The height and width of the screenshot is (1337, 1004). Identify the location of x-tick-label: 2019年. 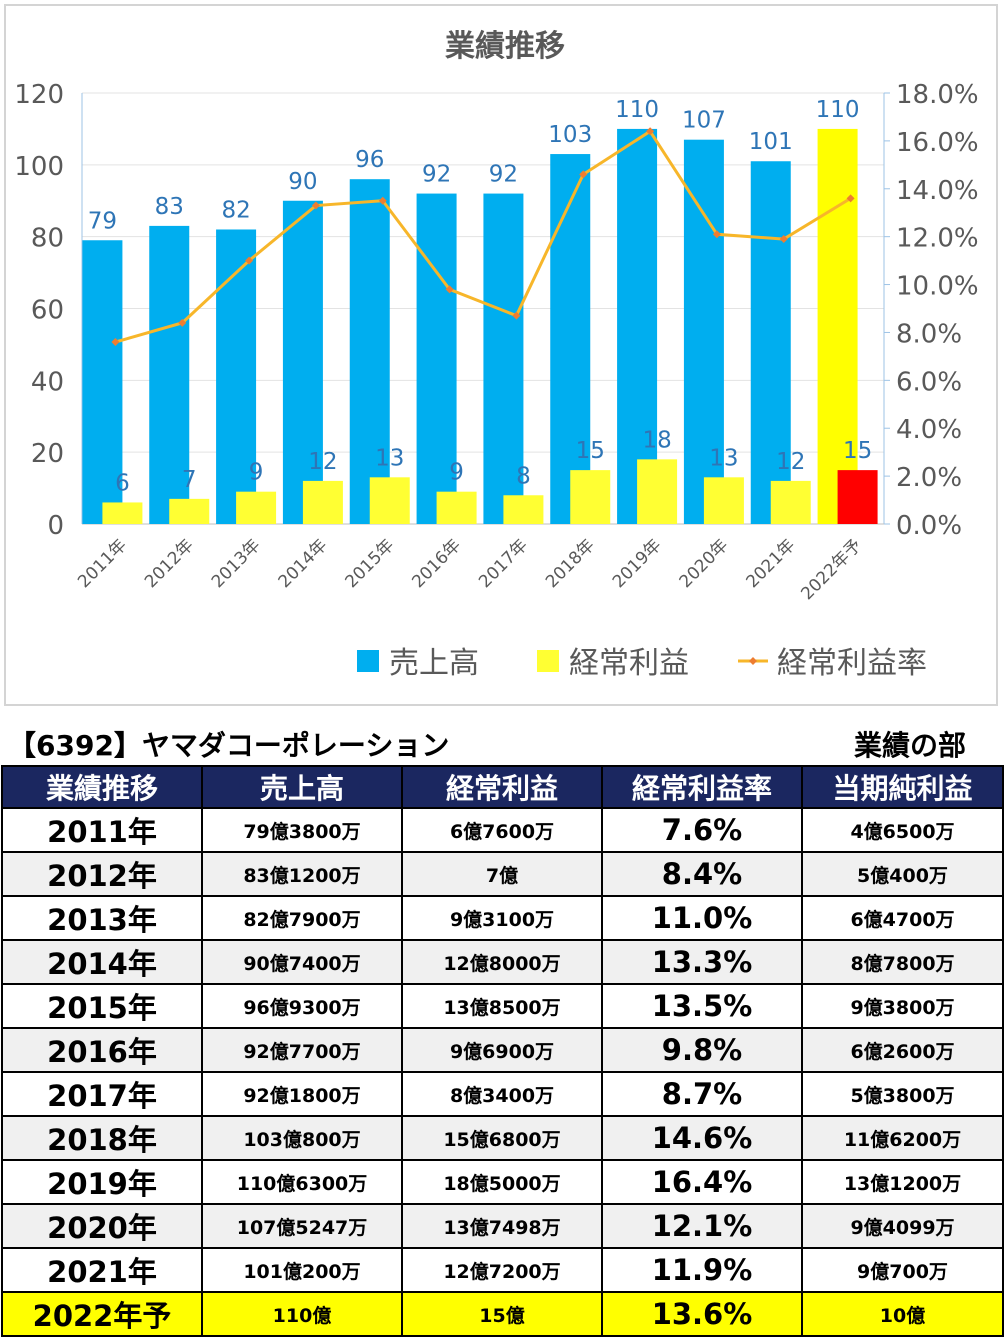
(637, 563).